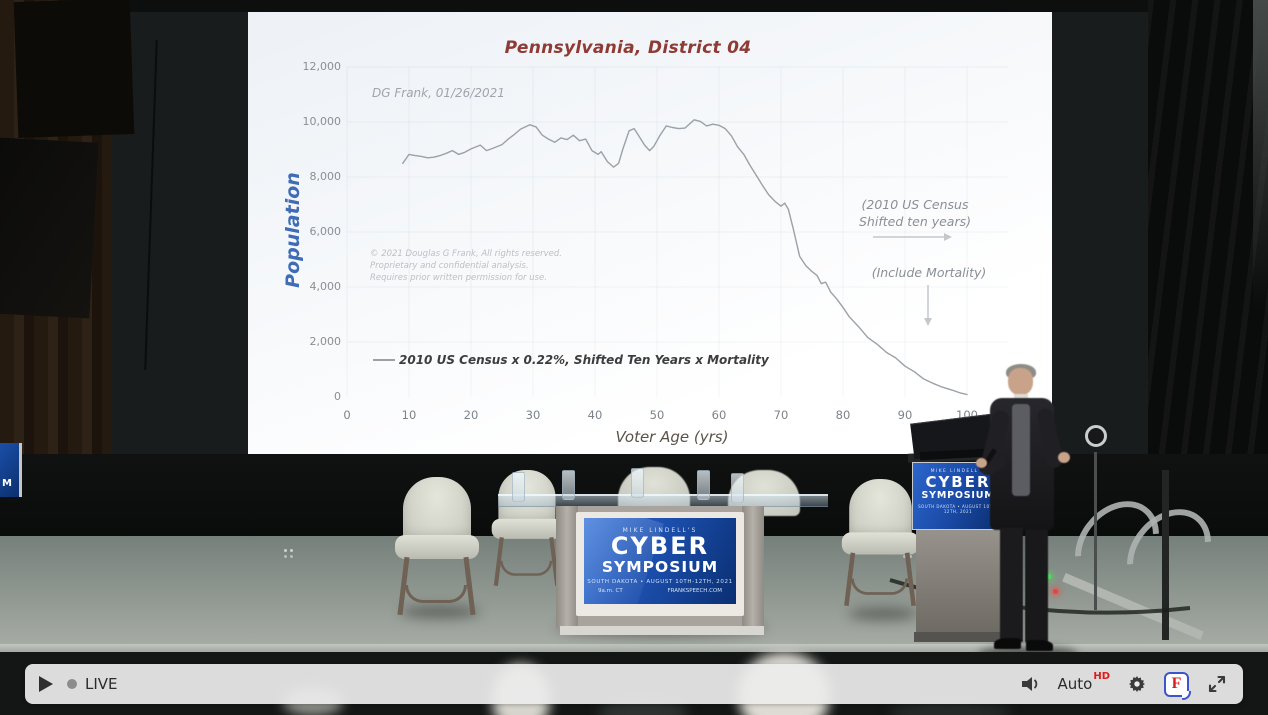  I want to click on y-tick-label: 6,000, so click(325, 231).